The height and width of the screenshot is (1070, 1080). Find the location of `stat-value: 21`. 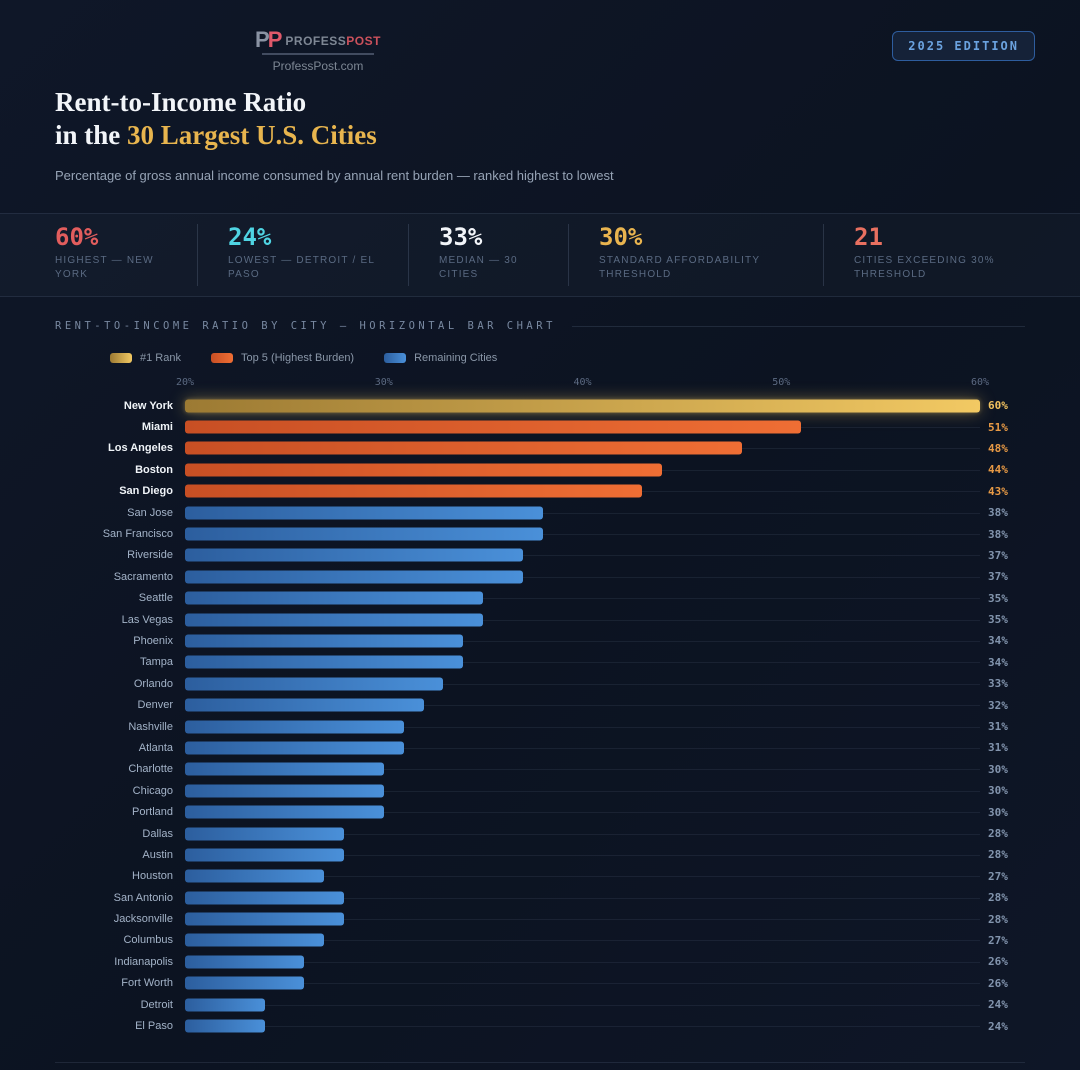

stat-value: 21 is located at coordinates (868, 237).